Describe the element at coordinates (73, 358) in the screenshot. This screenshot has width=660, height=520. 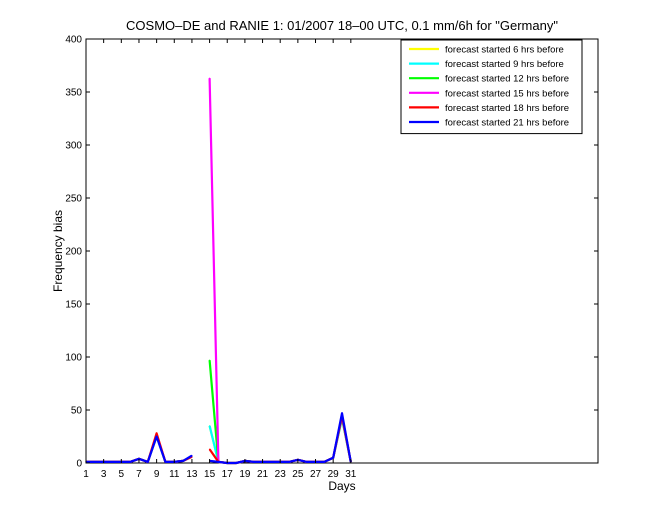
I see `y-tick-label: 100` at that location.